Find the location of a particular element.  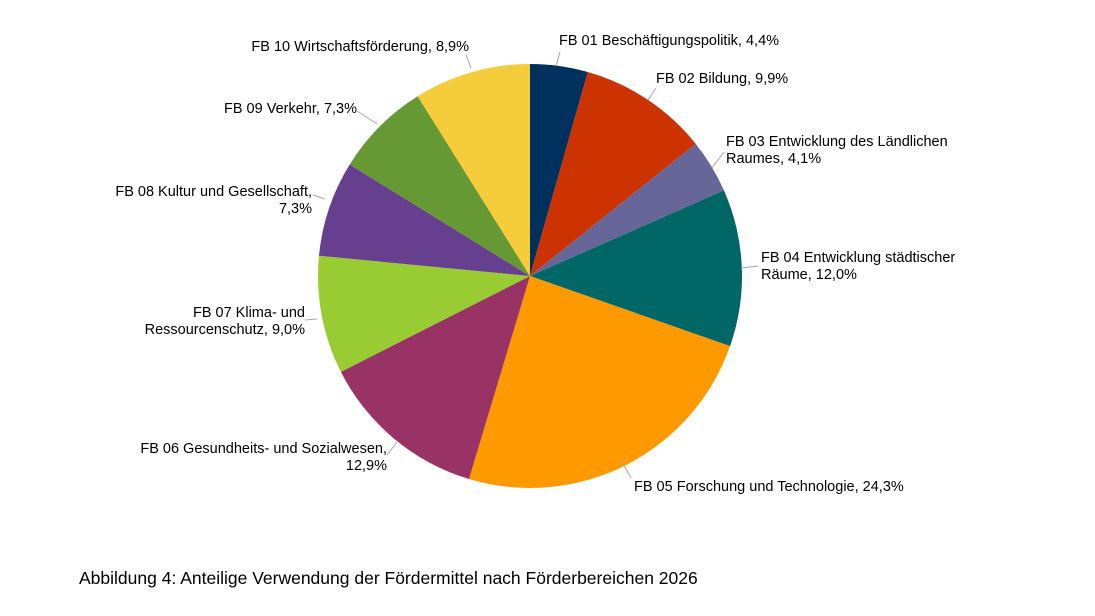

slice-label-2: FB 02 Bildung, 9,9% is located at coordinates (722, 79).